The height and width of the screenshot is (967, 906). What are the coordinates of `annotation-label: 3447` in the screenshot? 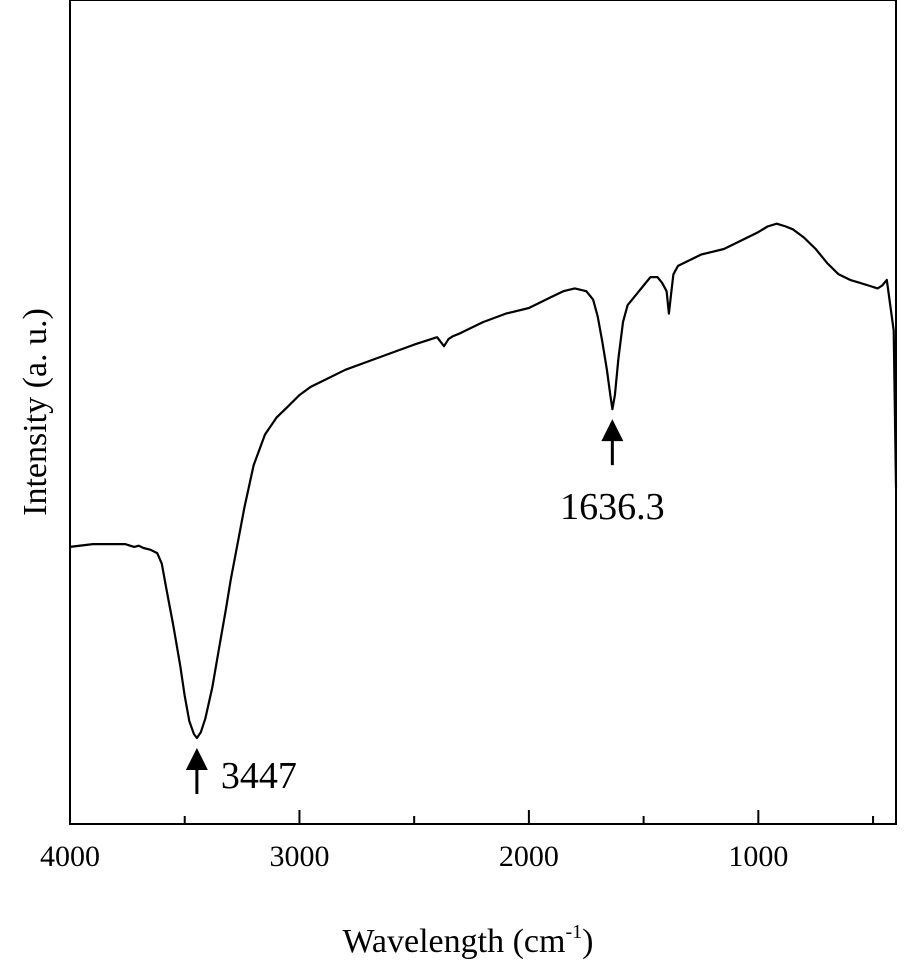 It's located at (259, 776).